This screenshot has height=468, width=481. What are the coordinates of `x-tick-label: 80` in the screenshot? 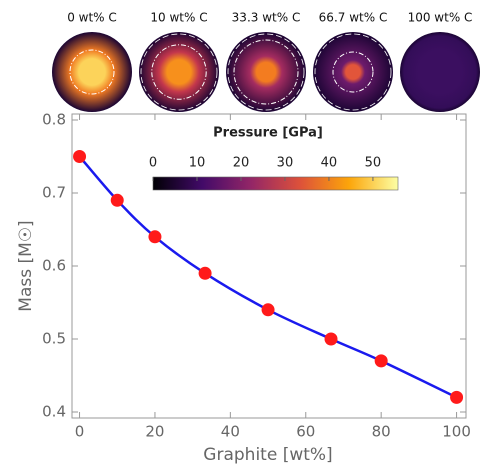 It's located at (381, 432).